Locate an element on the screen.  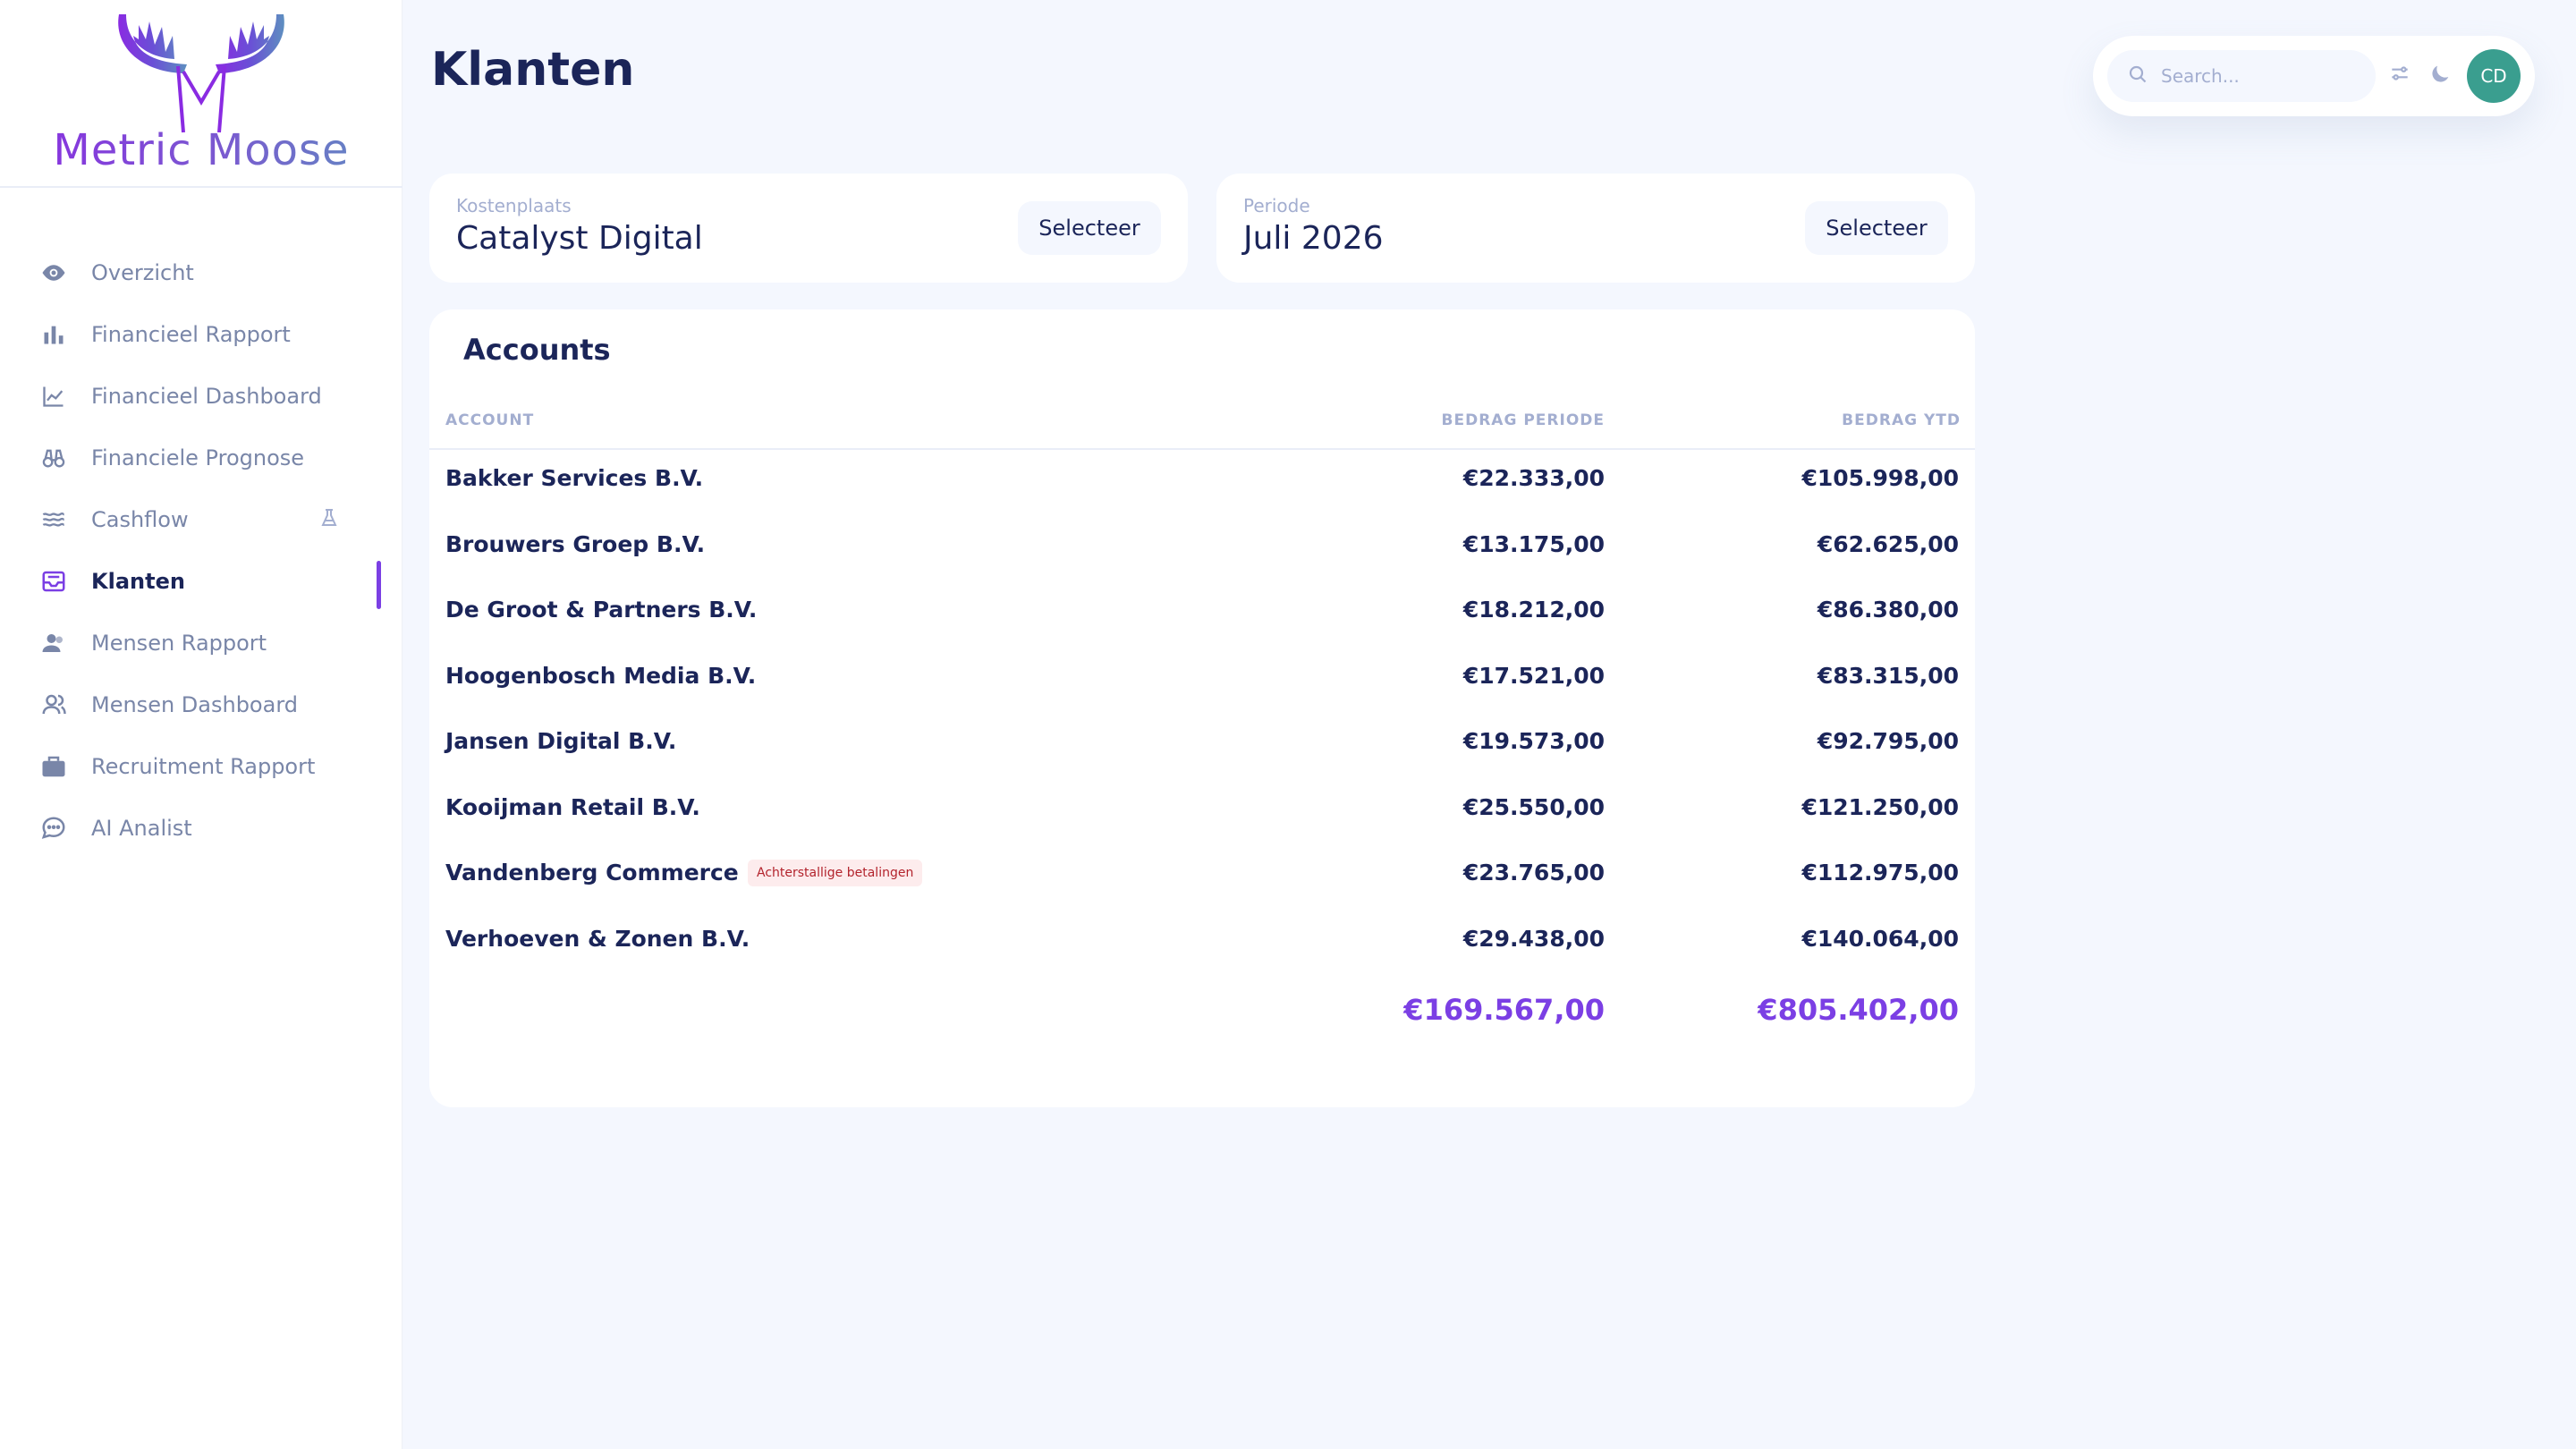
sidebar-item-label: Overzicht is located at coordinates (142, 272).